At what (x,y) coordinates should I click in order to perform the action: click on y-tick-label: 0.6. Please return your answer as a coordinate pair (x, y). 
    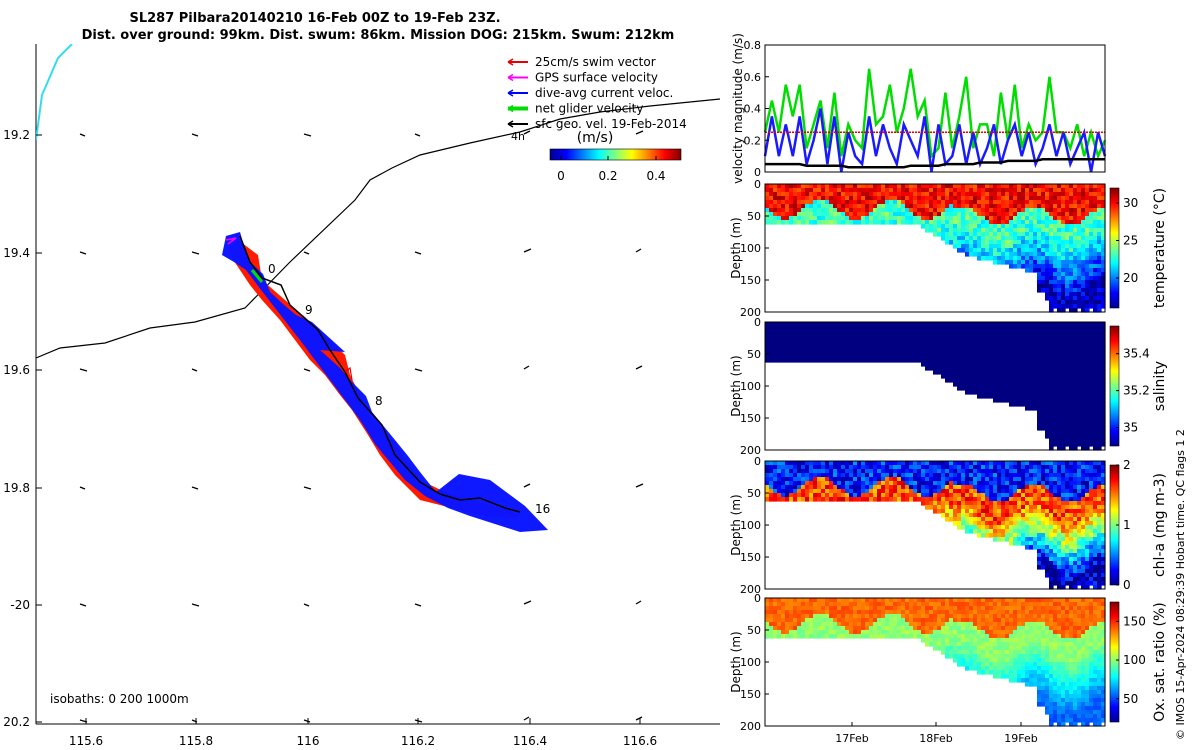
    Looking at the image, I should click on (753, 77).